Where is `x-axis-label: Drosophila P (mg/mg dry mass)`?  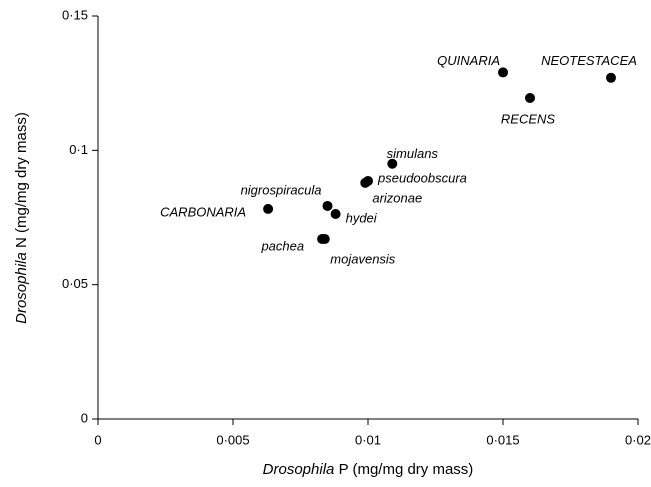 x-axis-label: Drosophila P (mg/mg dry mass) is located at coordinates (368, 469).